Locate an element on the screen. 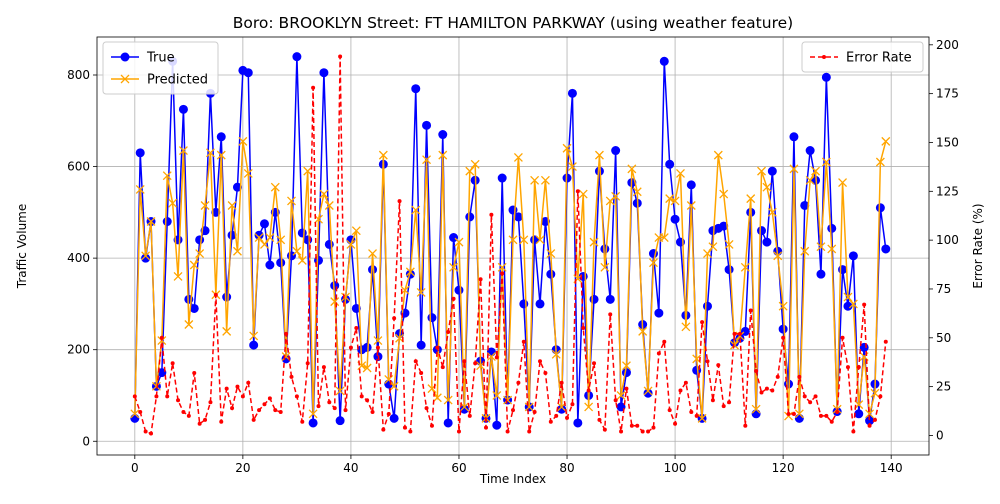 The image size is (1000, 504). y-tick-label: 800 is located at coordinates (78, 75).